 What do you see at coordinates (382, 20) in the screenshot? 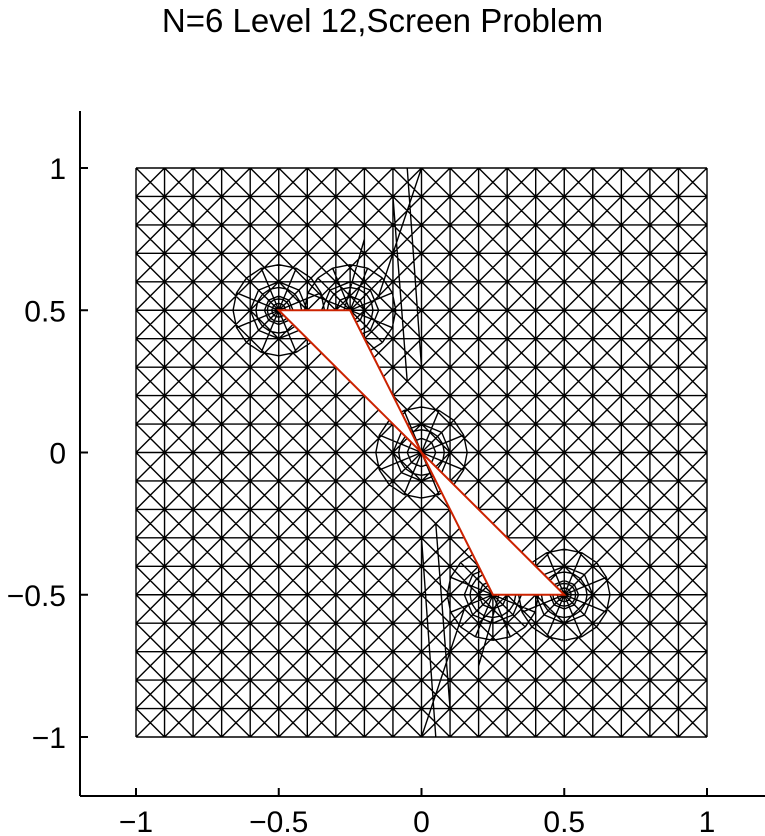
I see `chart-title: N=6 Level 12,Screen Problem` at bounding box center [382, 20].